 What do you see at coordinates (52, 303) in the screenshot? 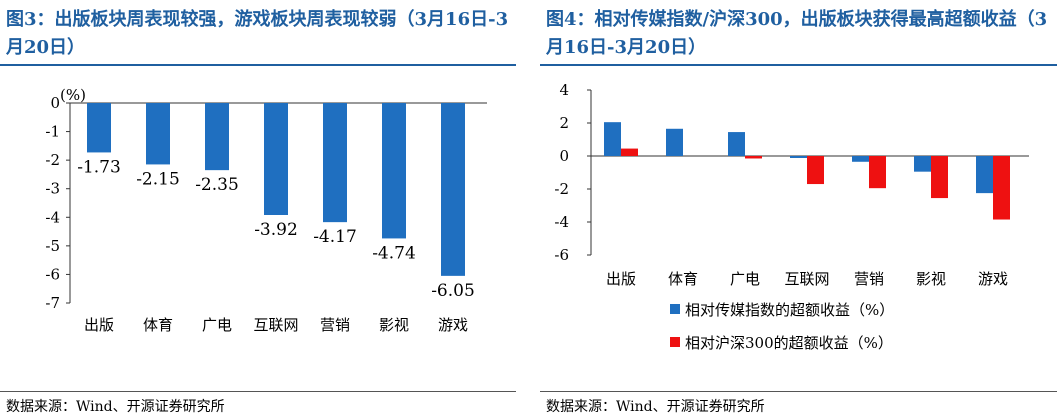
I see `y-tick-label: -7` at bounding box center [52, 303].